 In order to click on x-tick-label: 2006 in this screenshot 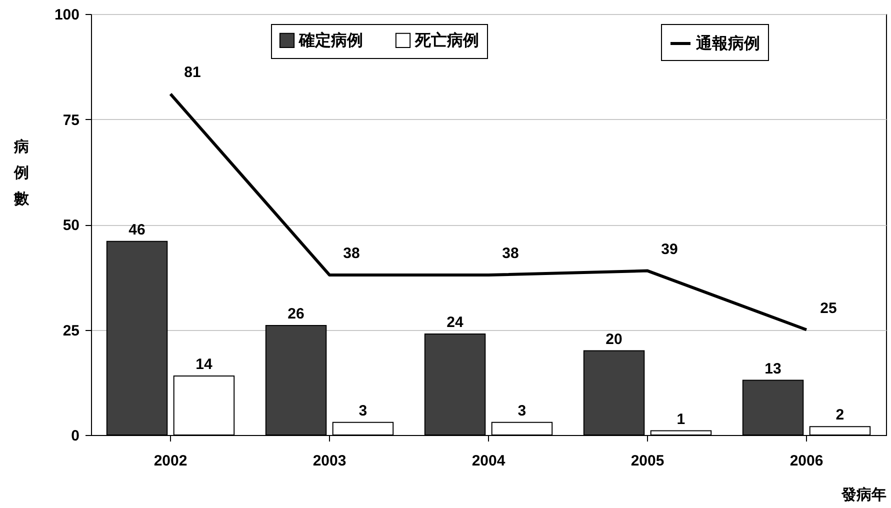, I will do `click(807, 461)`.